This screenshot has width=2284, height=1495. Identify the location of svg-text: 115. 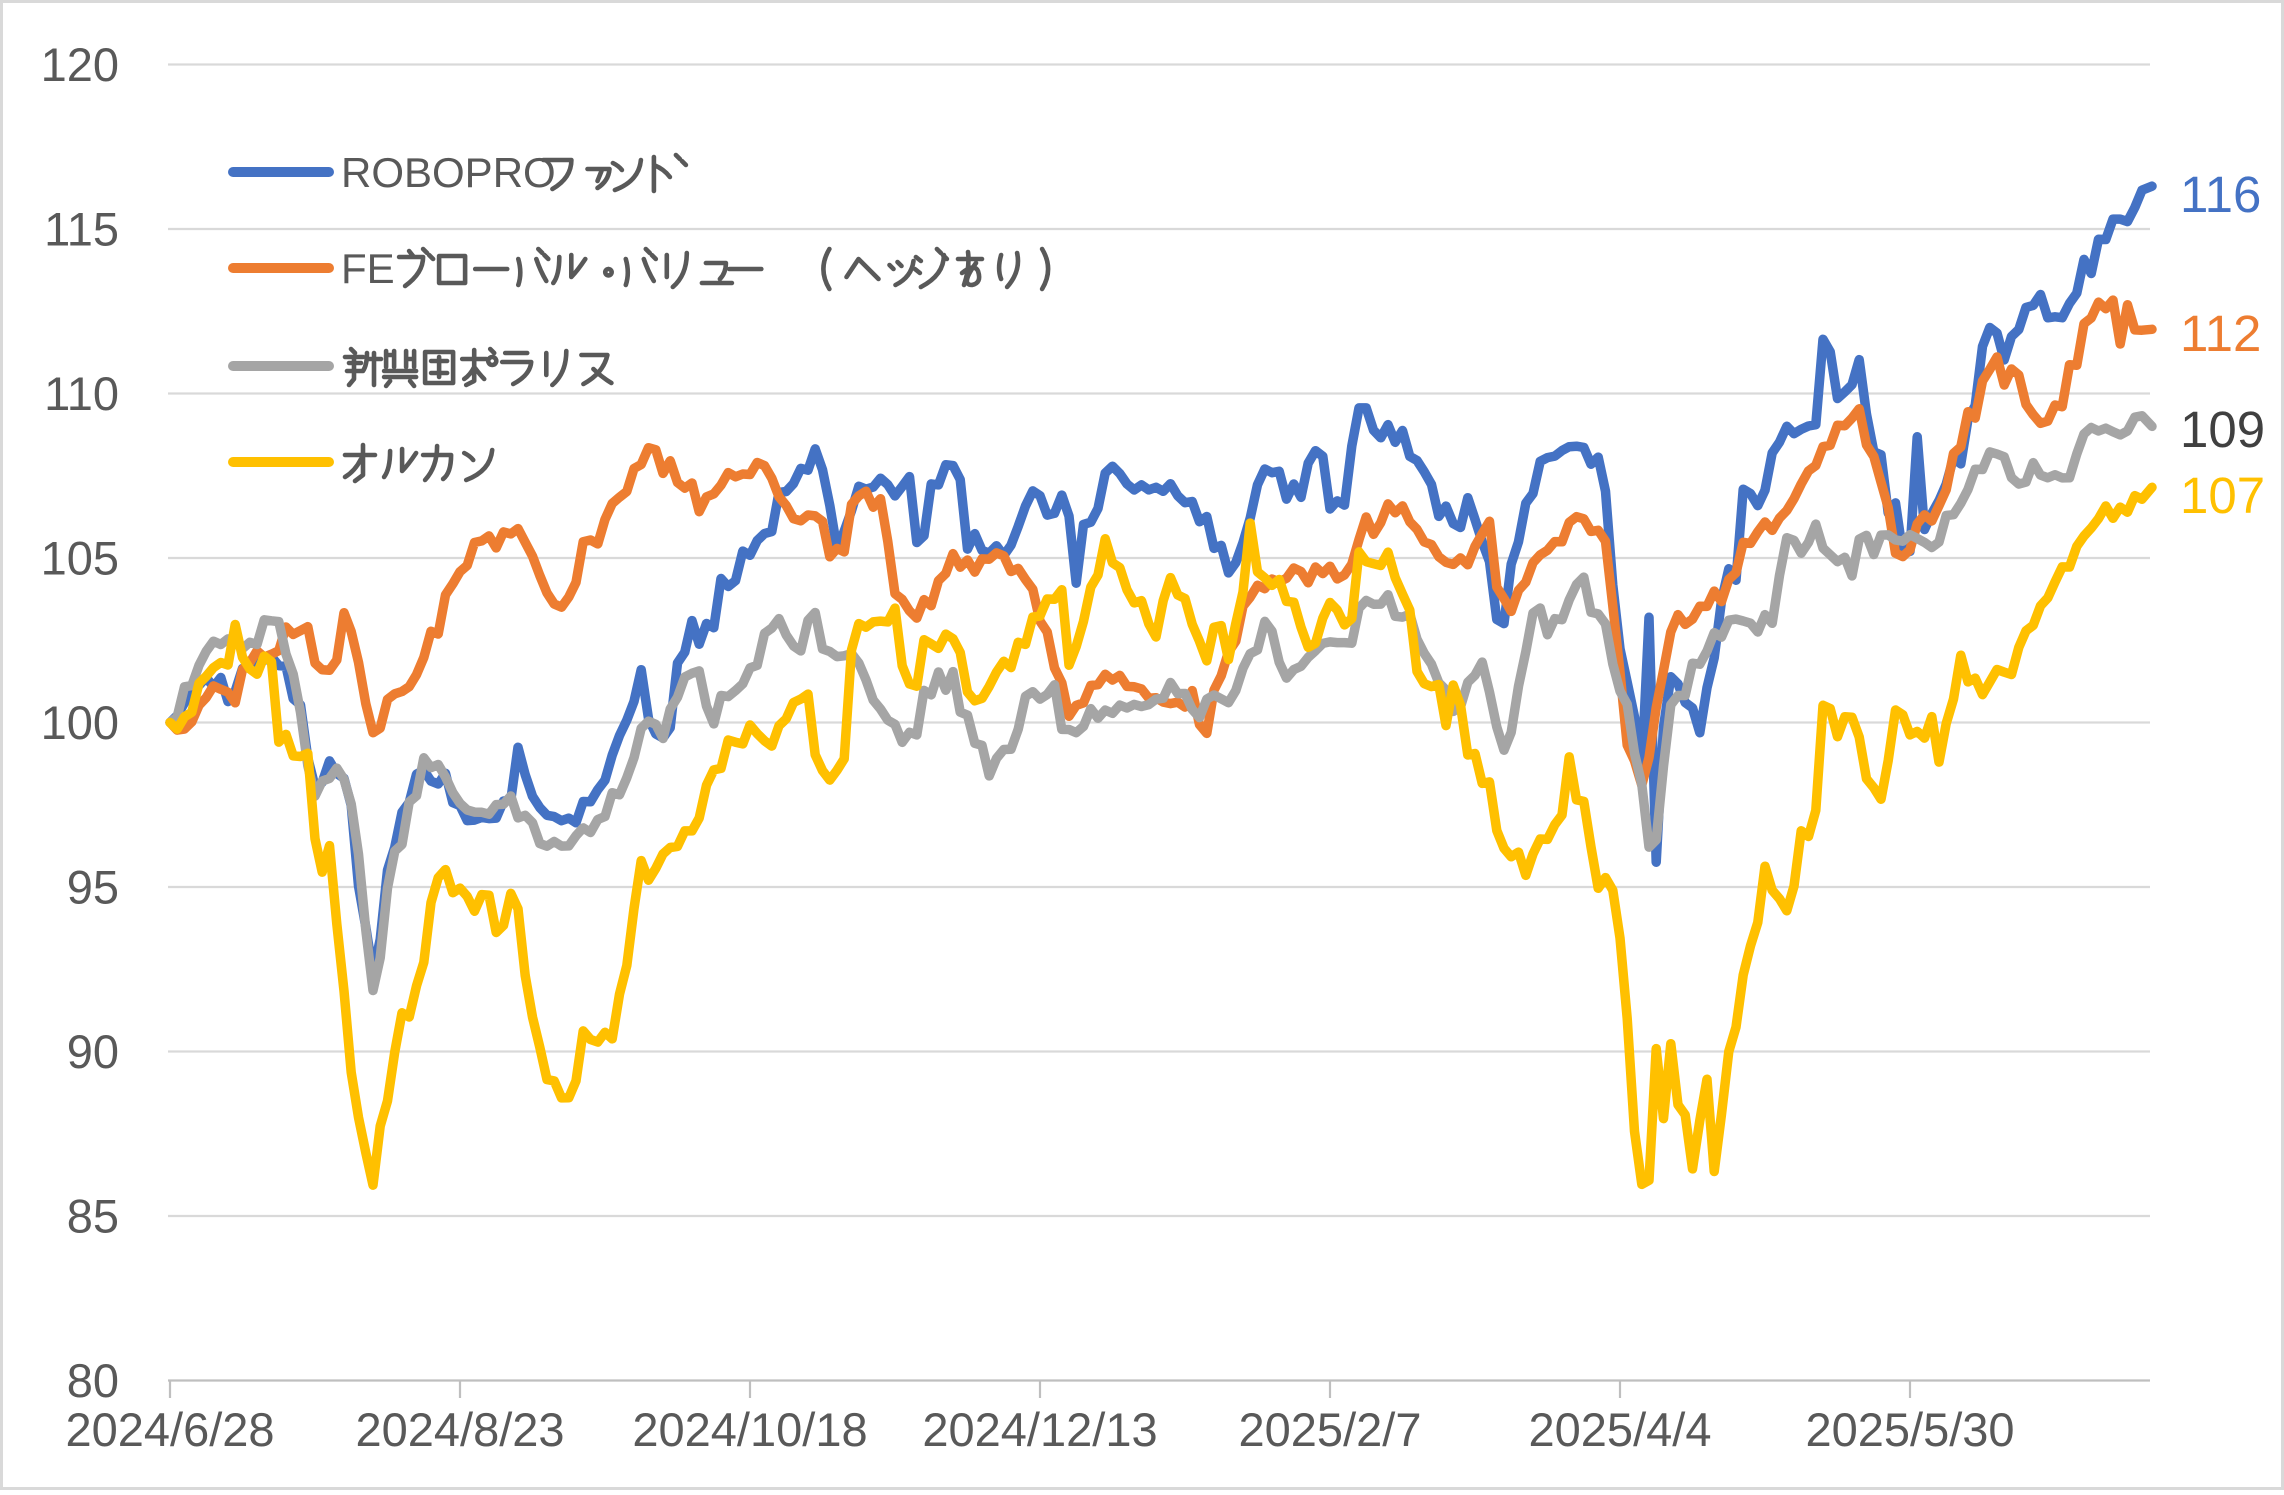
(81, 229).